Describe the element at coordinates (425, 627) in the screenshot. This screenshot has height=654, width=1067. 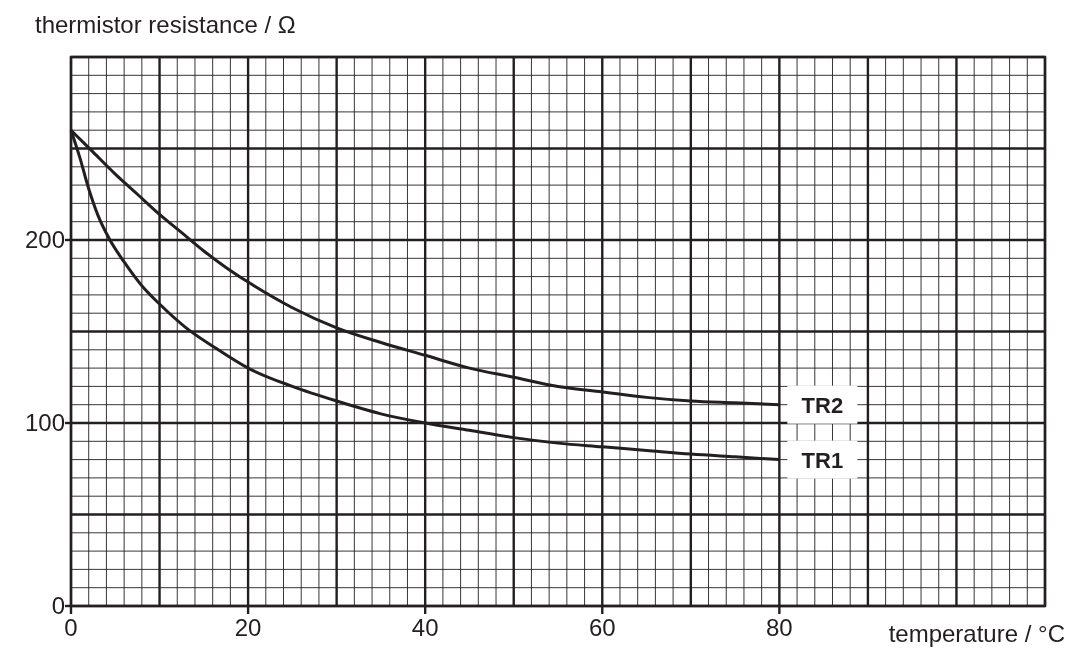
I see `x-tick-label: 40` at that location.